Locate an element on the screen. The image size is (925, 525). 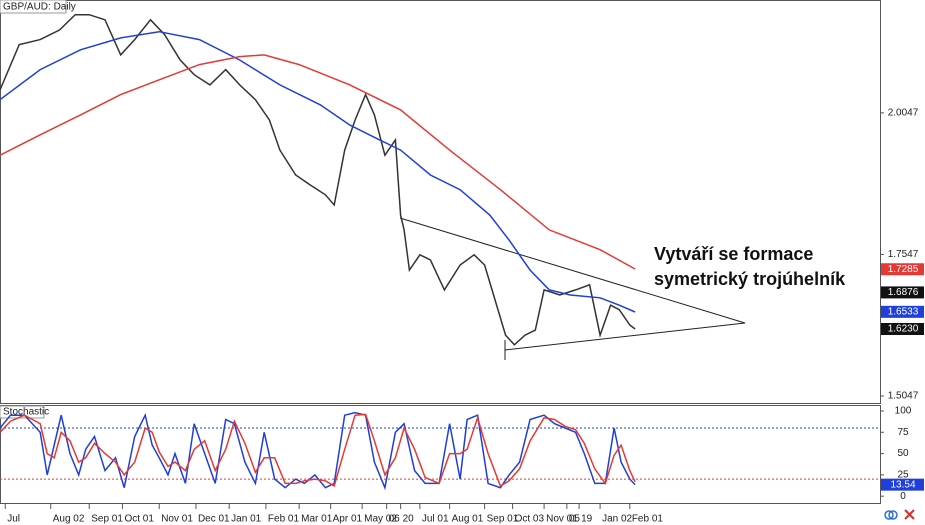
y-tick-label: 2.0047 is located at coordinates (903, 112).